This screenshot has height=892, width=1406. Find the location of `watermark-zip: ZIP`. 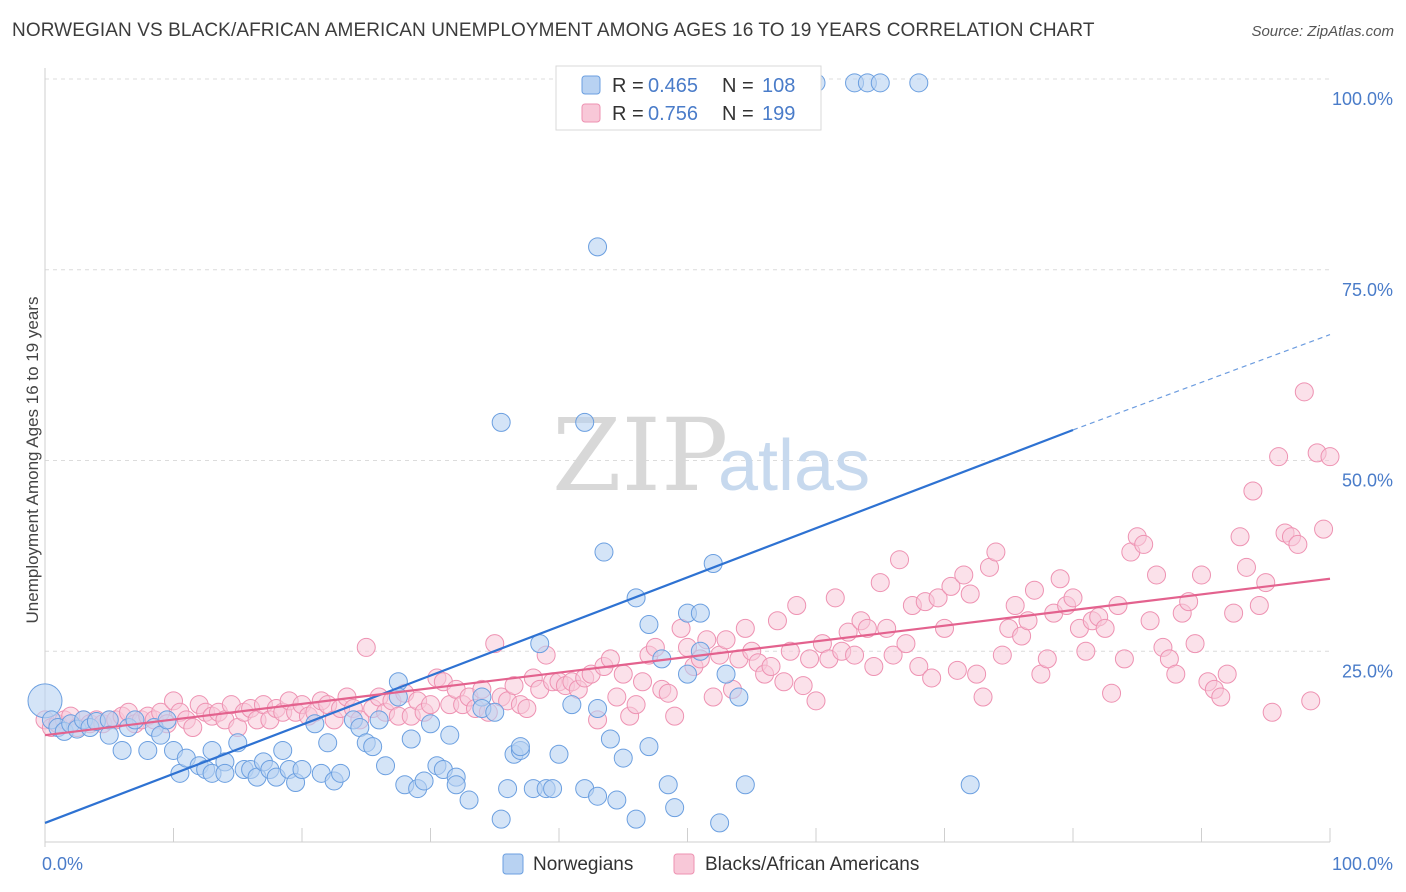

watermark-zip: ZIP is located at coordinates (640, 455).